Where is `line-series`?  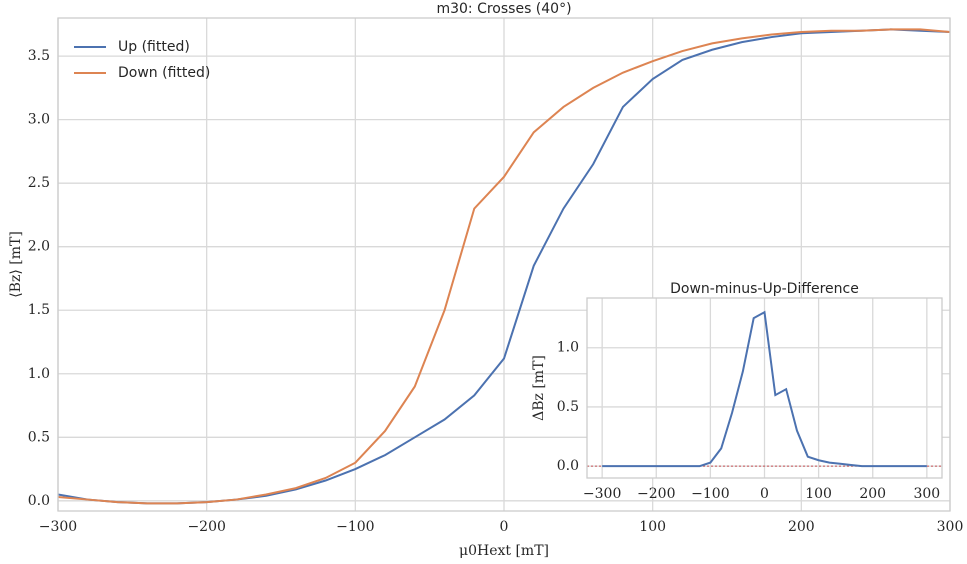
line-series is located at coordinates (764, 389).